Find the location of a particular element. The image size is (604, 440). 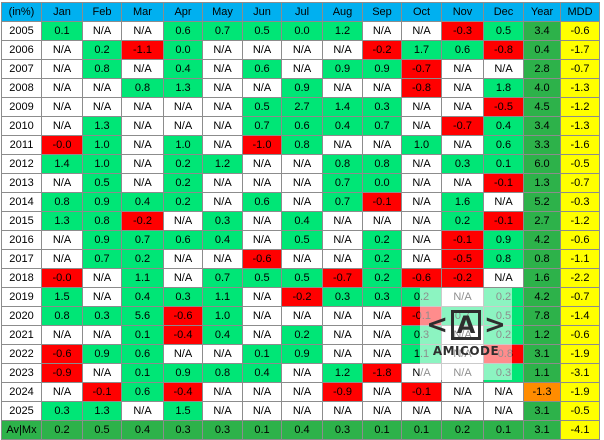

row-year-label: 2024 is located at coordinates (21, 392).